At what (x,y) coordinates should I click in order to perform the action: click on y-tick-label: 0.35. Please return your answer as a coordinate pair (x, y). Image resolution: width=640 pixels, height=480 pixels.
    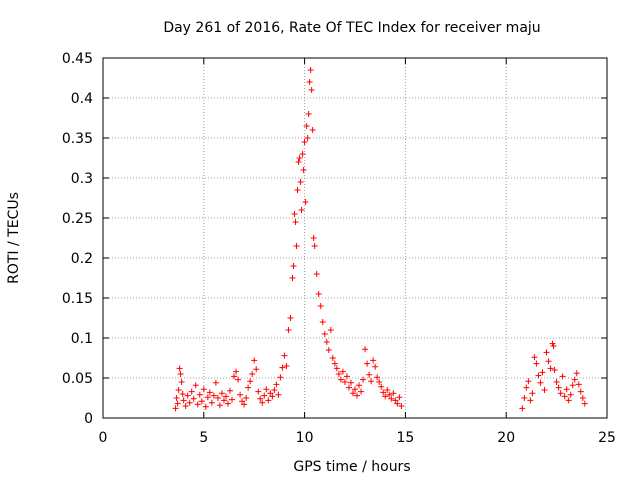
    Looking at the image, I should click on (77, 139).